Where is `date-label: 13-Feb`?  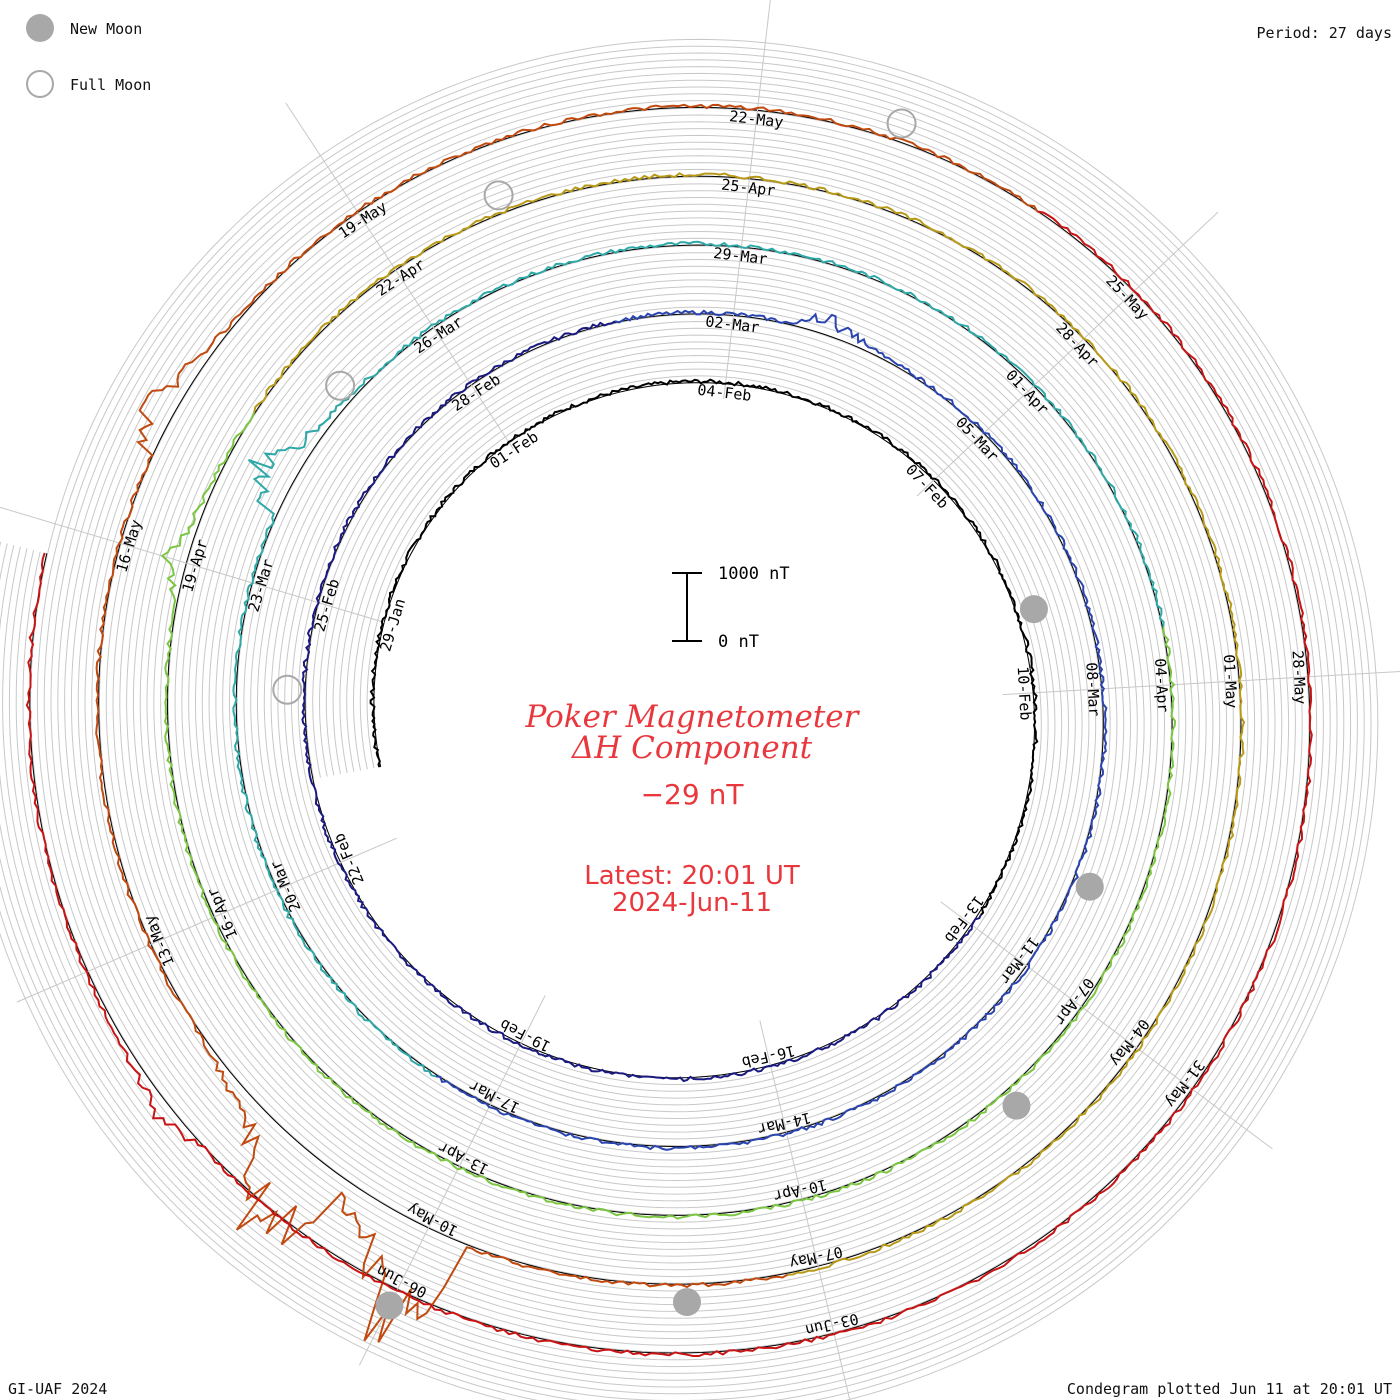
date-label: 13-Feb is located at coordinates (964, 919).